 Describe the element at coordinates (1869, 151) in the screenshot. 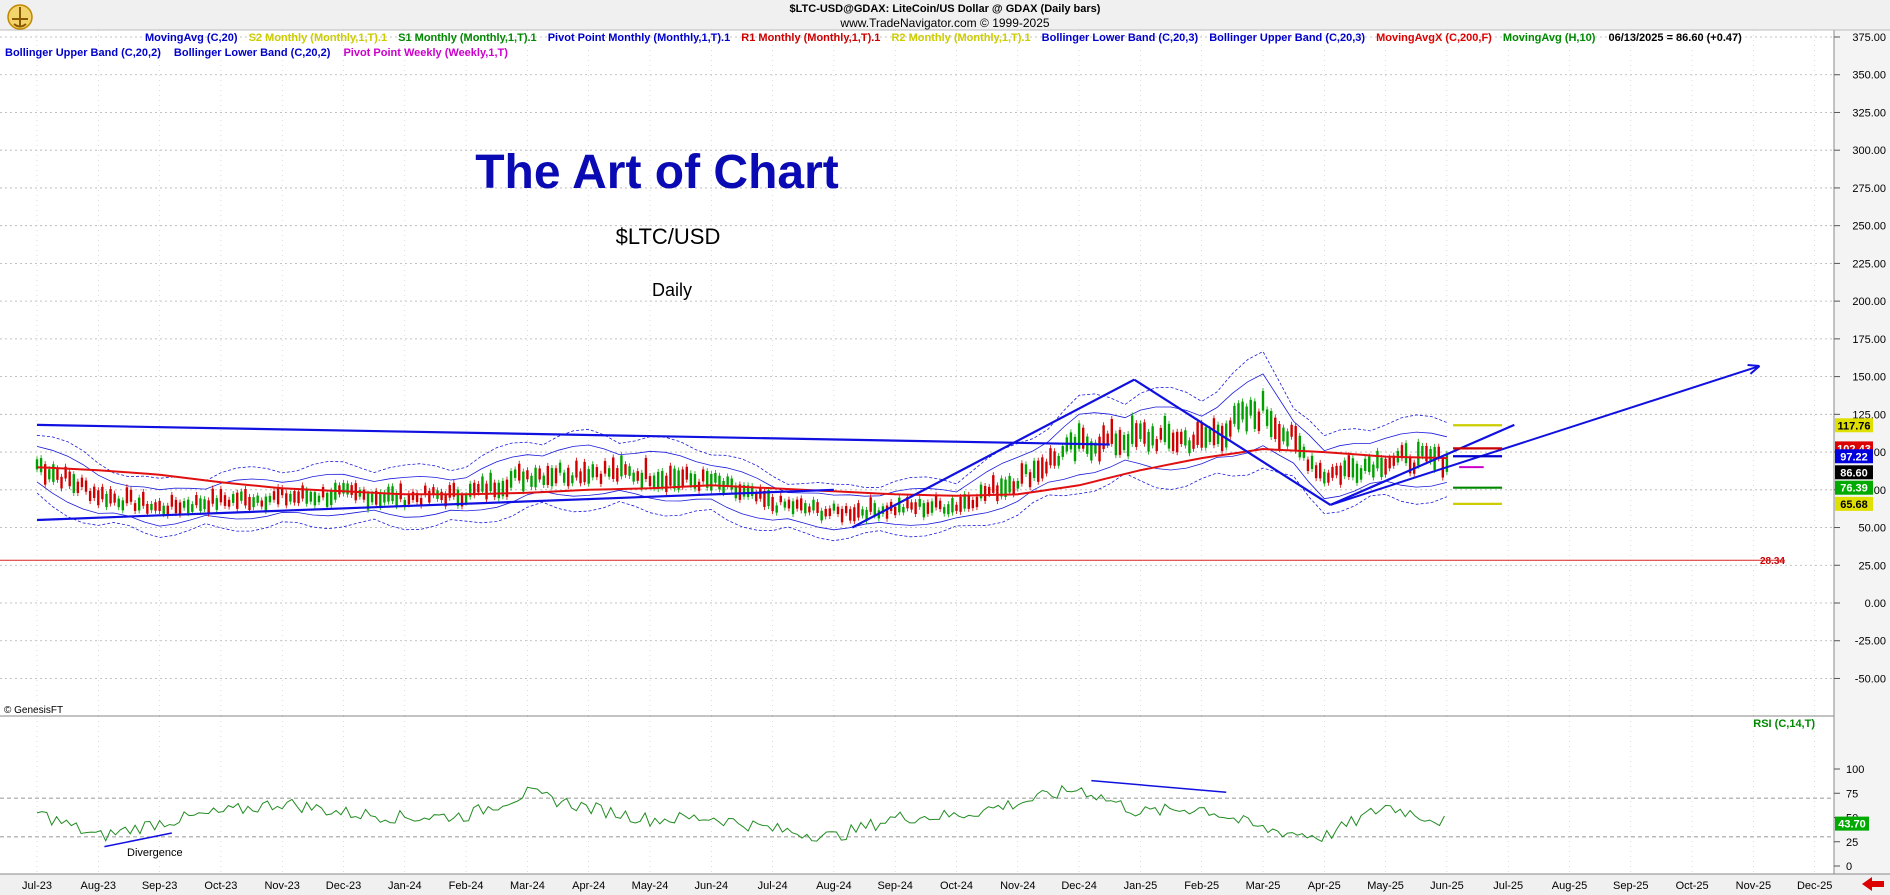

I see `price-tick-label: 300.00` at that location.